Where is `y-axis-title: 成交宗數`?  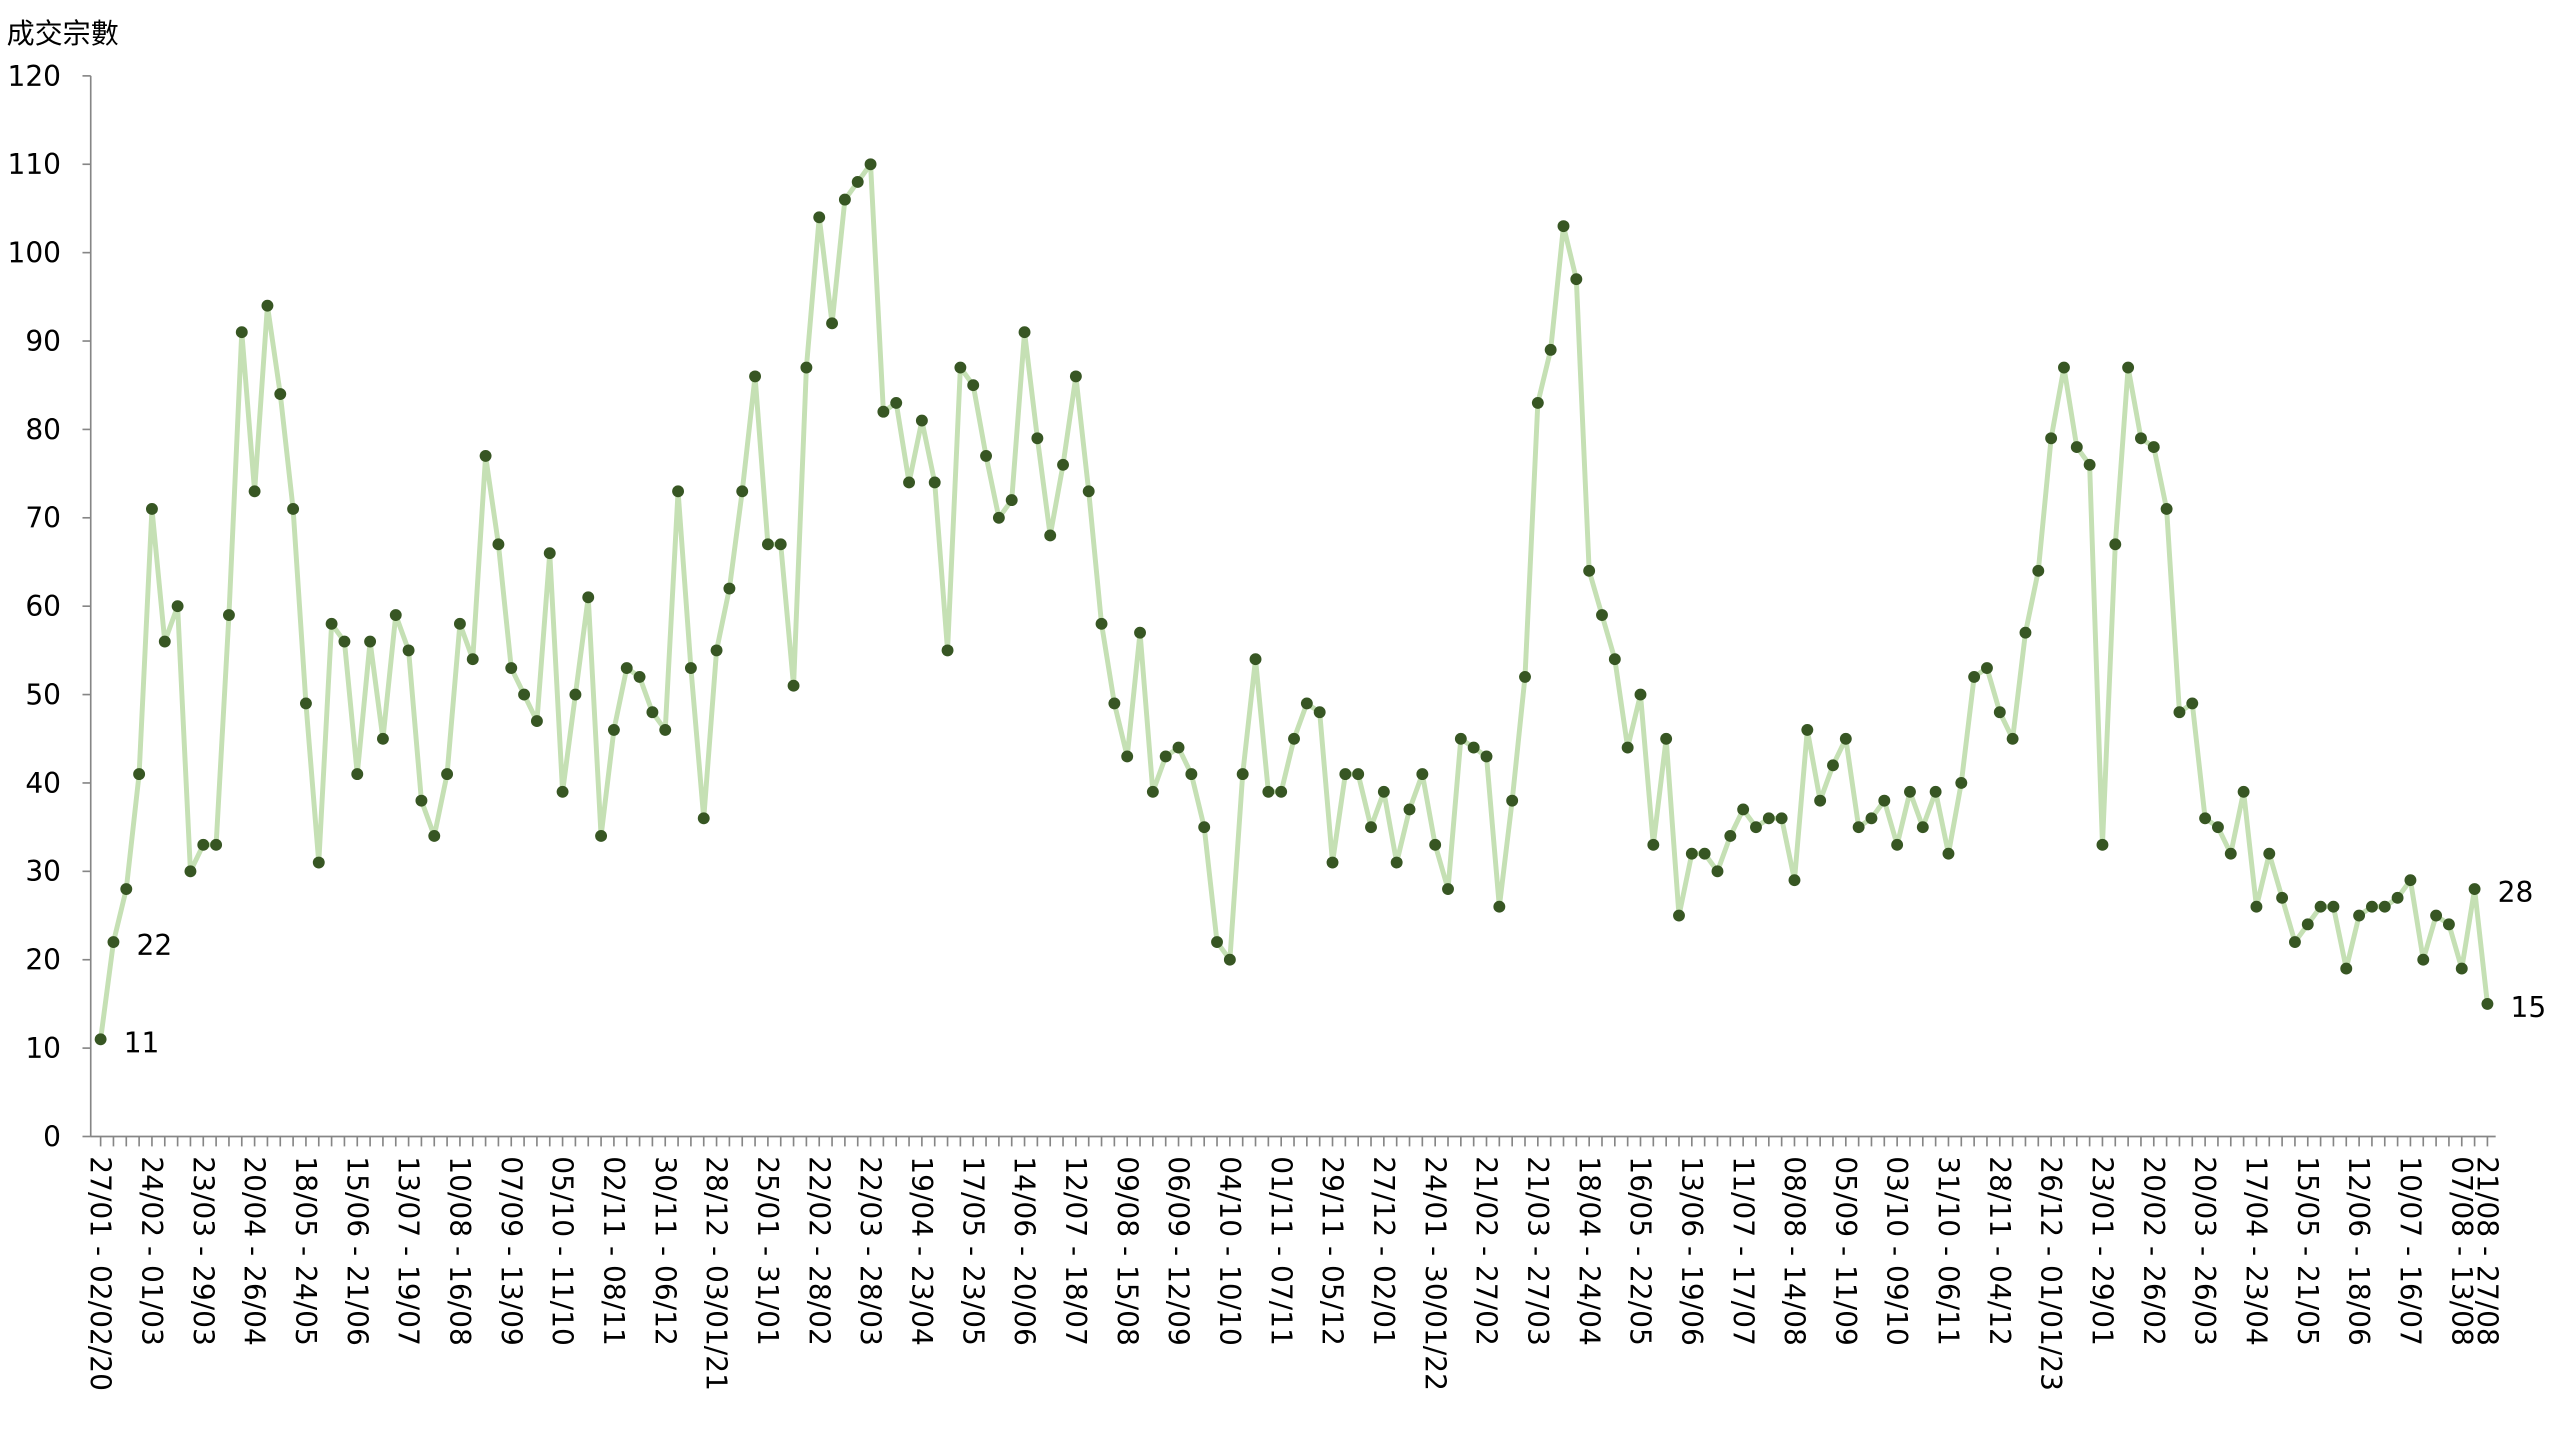 y-axis-title: 成交宗數 is located at coordinates (63, 33).